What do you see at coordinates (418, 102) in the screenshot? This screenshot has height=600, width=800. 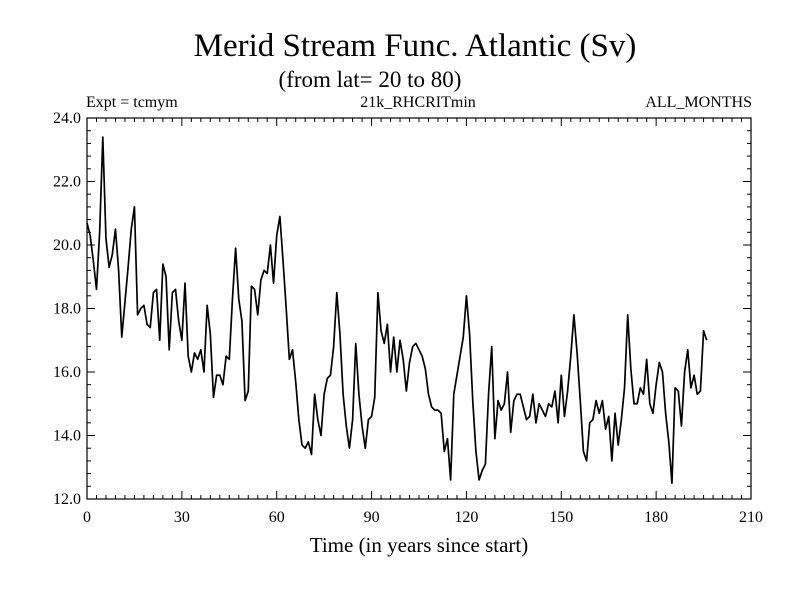 I see `header-run-name: 21k_RHCRITmin` at bounding box center [418, 102].